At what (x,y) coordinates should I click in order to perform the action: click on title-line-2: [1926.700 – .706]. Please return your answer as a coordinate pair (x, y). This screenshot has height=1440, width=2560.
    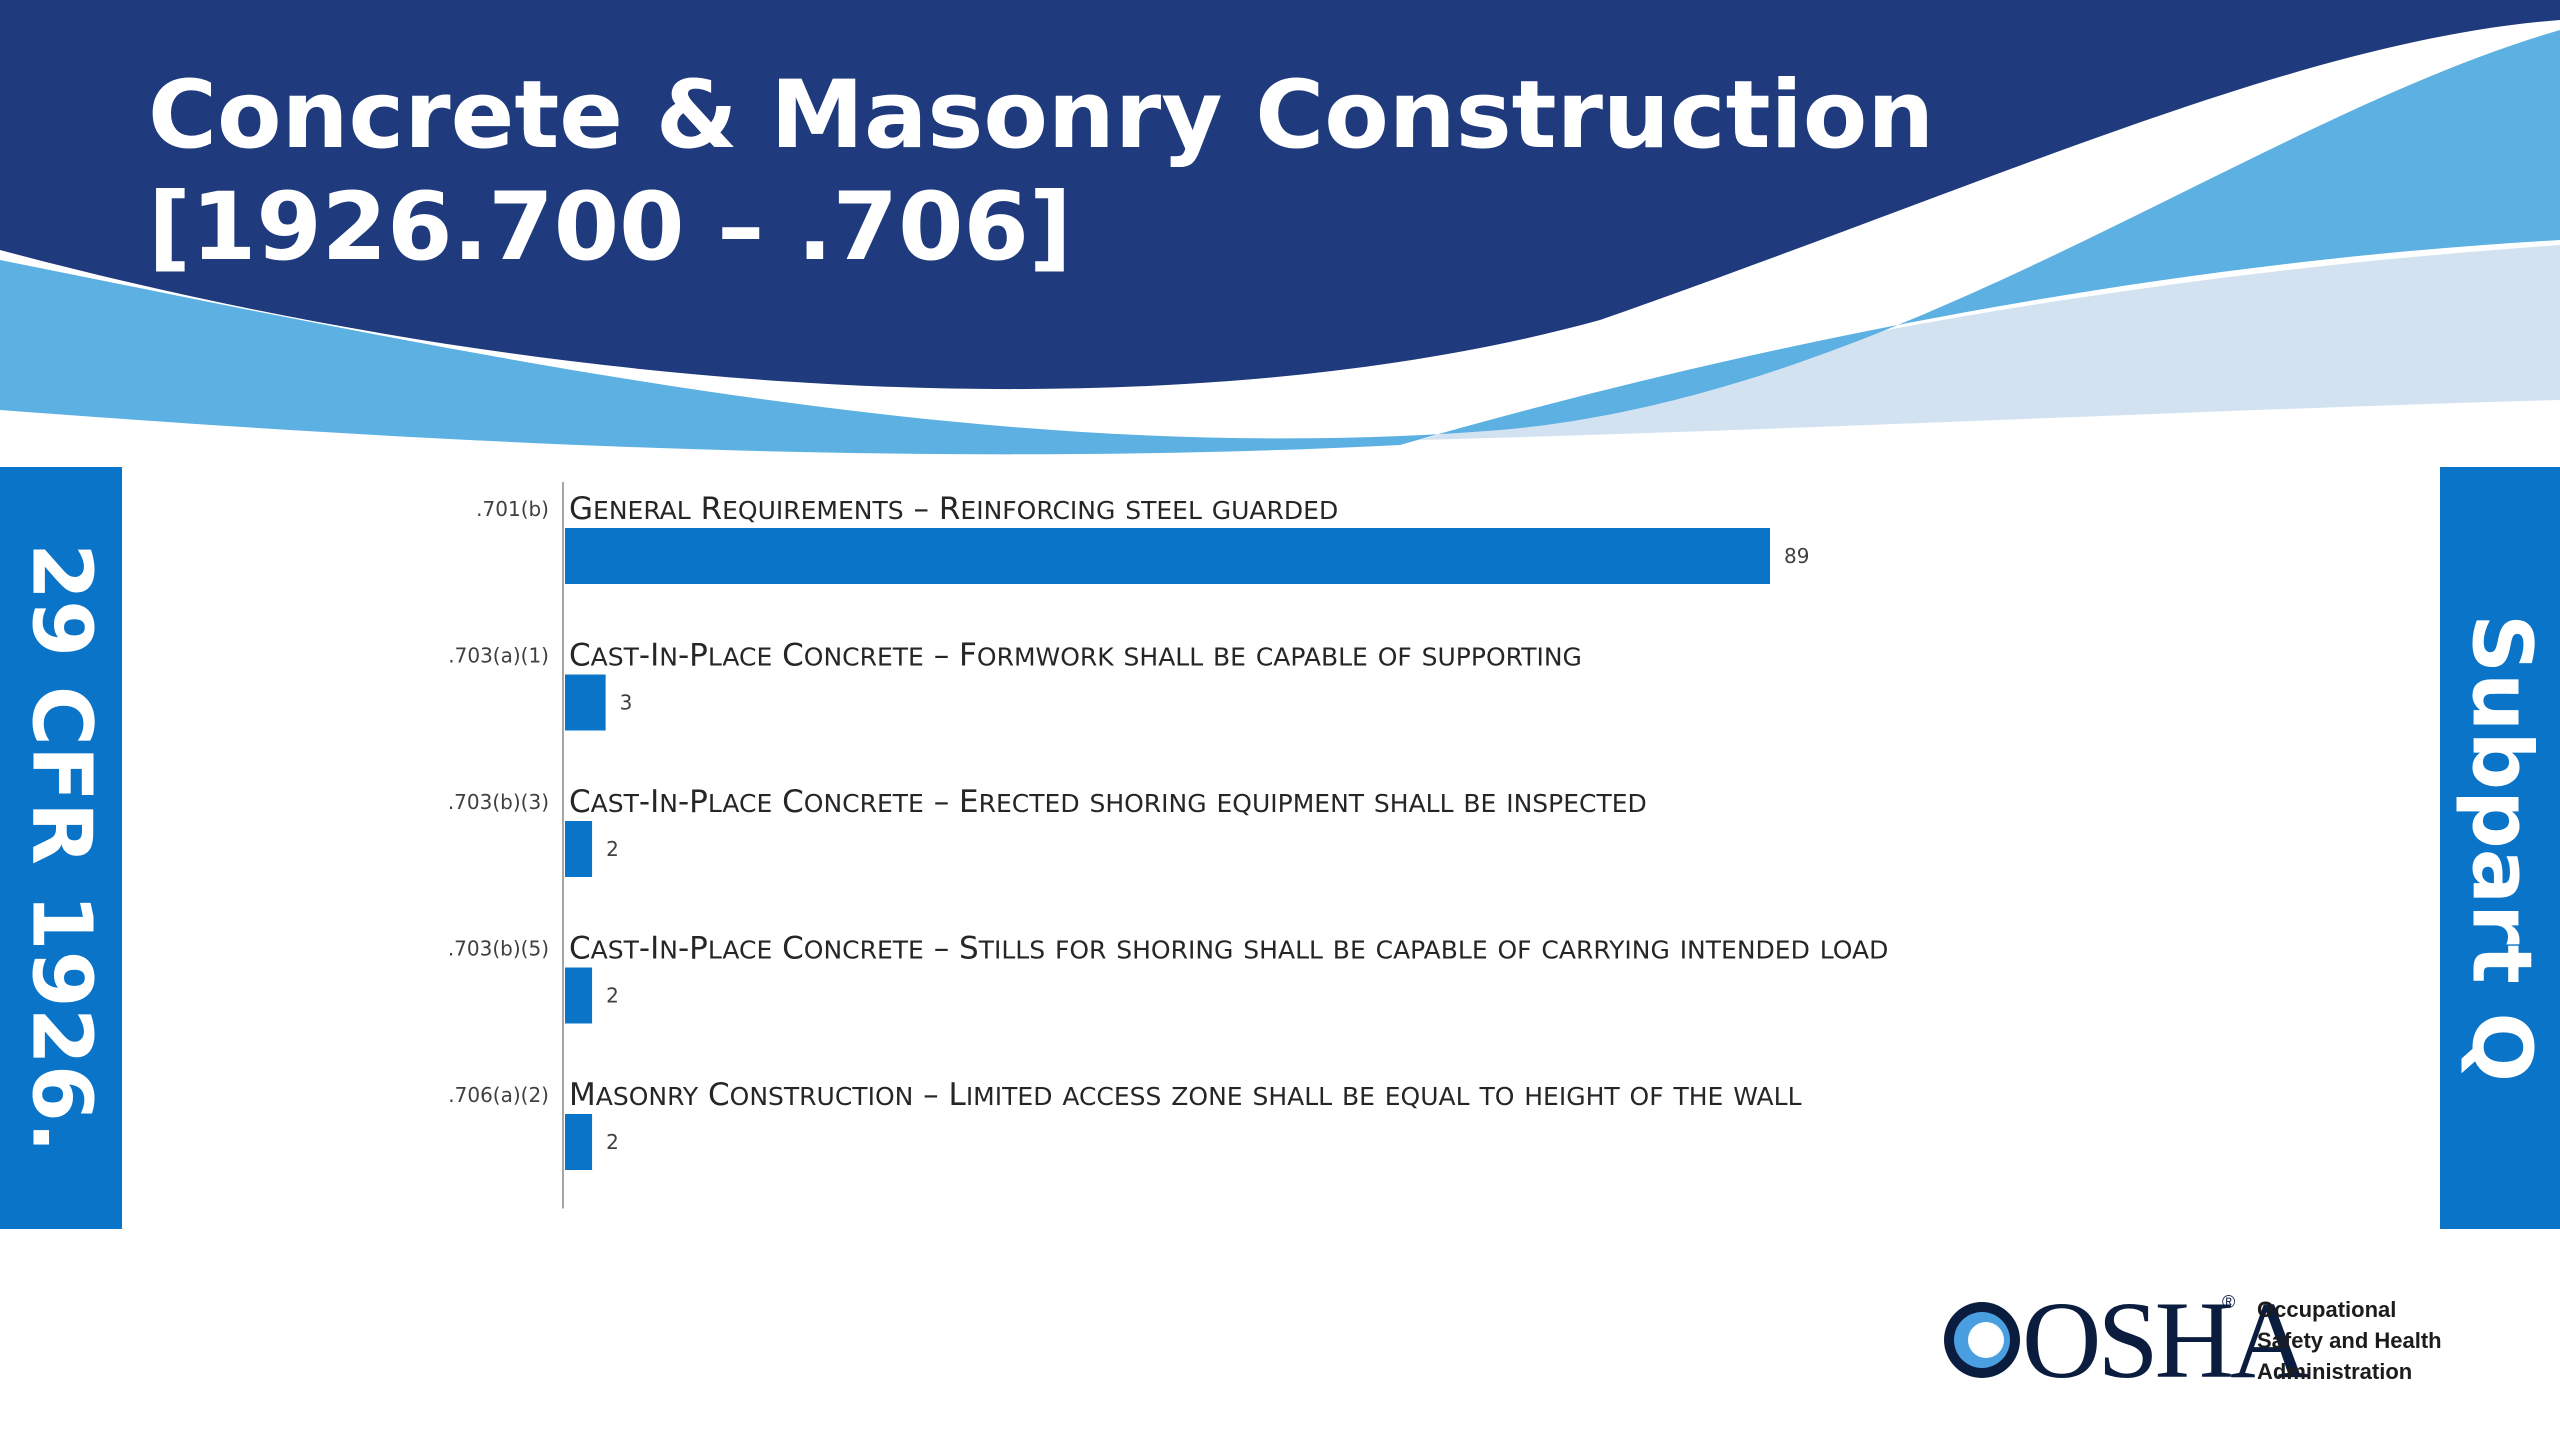
    Looking at the image, I should click on (610, 227).